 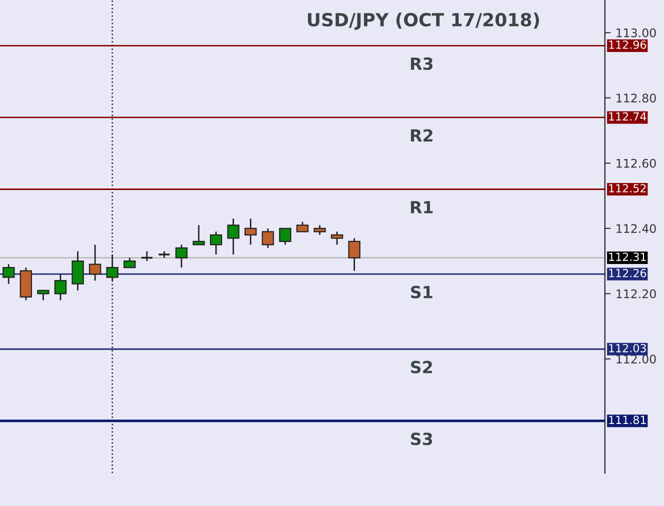 I want to click on ref-line-label: 112.74, so click(x=627, y=116).